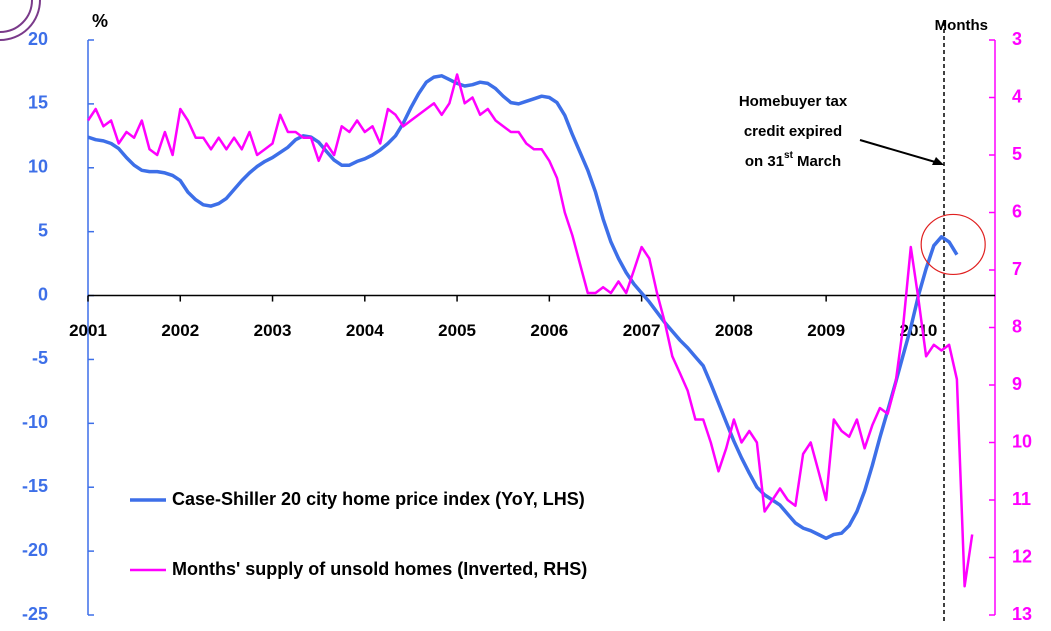  Describe the element at coordinates (1017, 384) in the screenshot. I see `y2-tick-label: 9` at that location.